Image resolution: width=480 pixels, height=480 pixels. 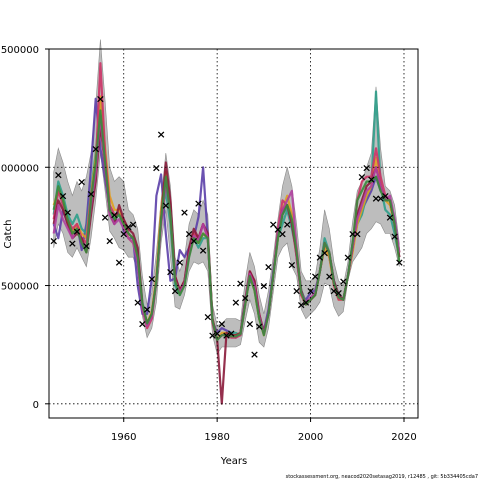 What do you see at coordinates (233, 461) in the screenshot?
I see `x-axis-label: Years` at bounding box center [233, 461].